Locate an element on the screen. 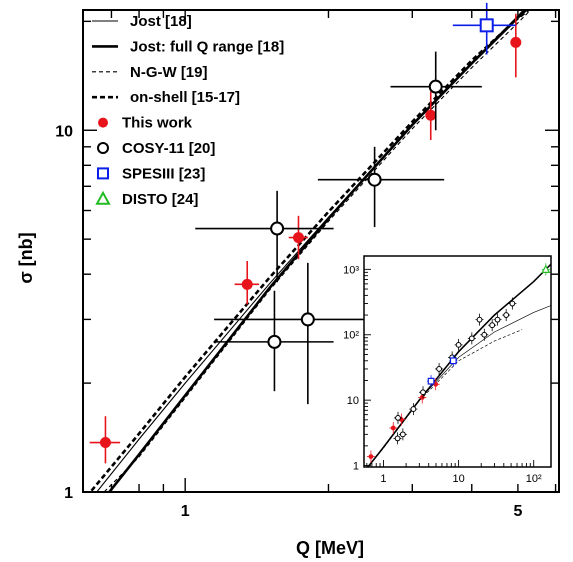 Image resolution: width=573 pixels, height=562 pixels. inset-y-tick-label: 1 is located at coordinates (356, 467).